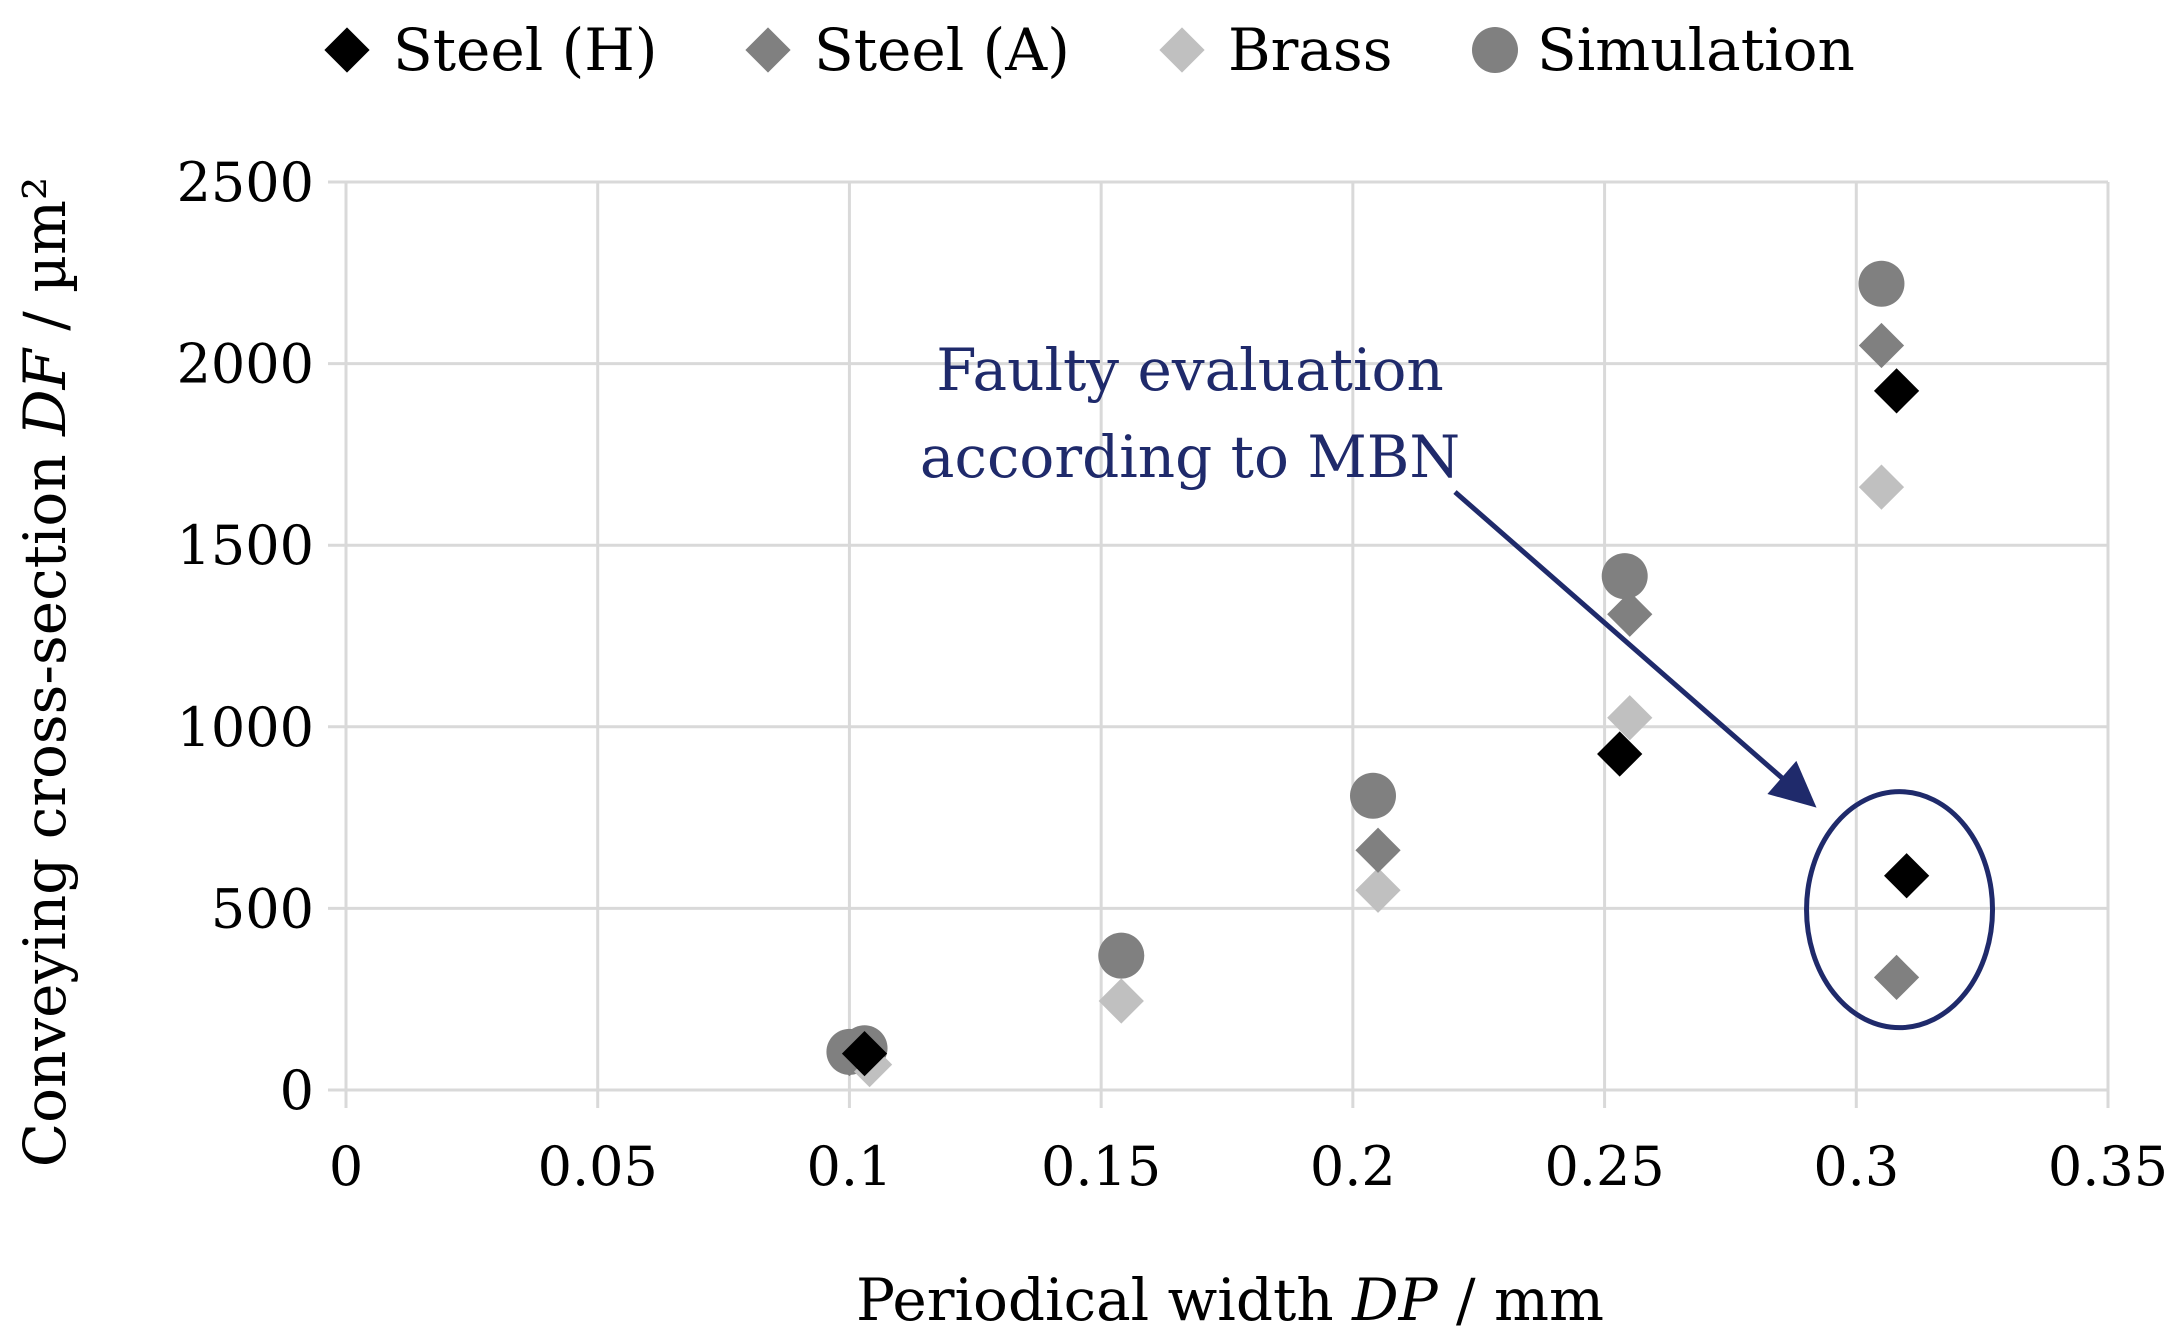 Image resolution: width=2183 pixels, height=1342 pixels. Describe the element at coordinates (1604, 1166) in the screenshot. I see `x-tick-label-0-25: 0.25` at that location.